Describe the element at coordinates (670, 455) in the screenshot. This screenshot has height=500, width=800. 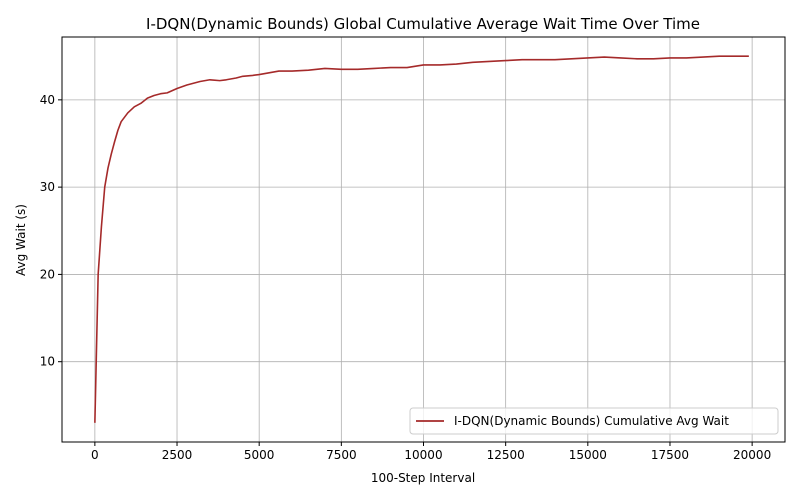
I see `x-tick-label: 17500` at that location.